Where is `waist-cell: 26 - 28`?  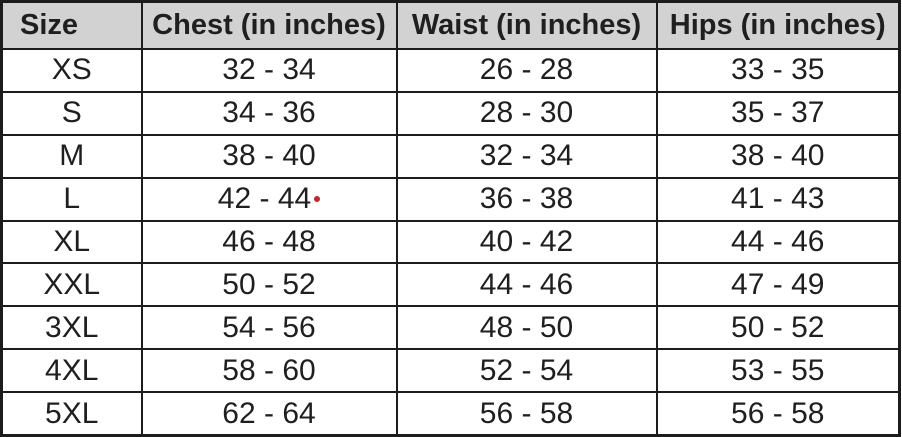 waist-cell: 26 - 28 is located at coordinates (526, 70).